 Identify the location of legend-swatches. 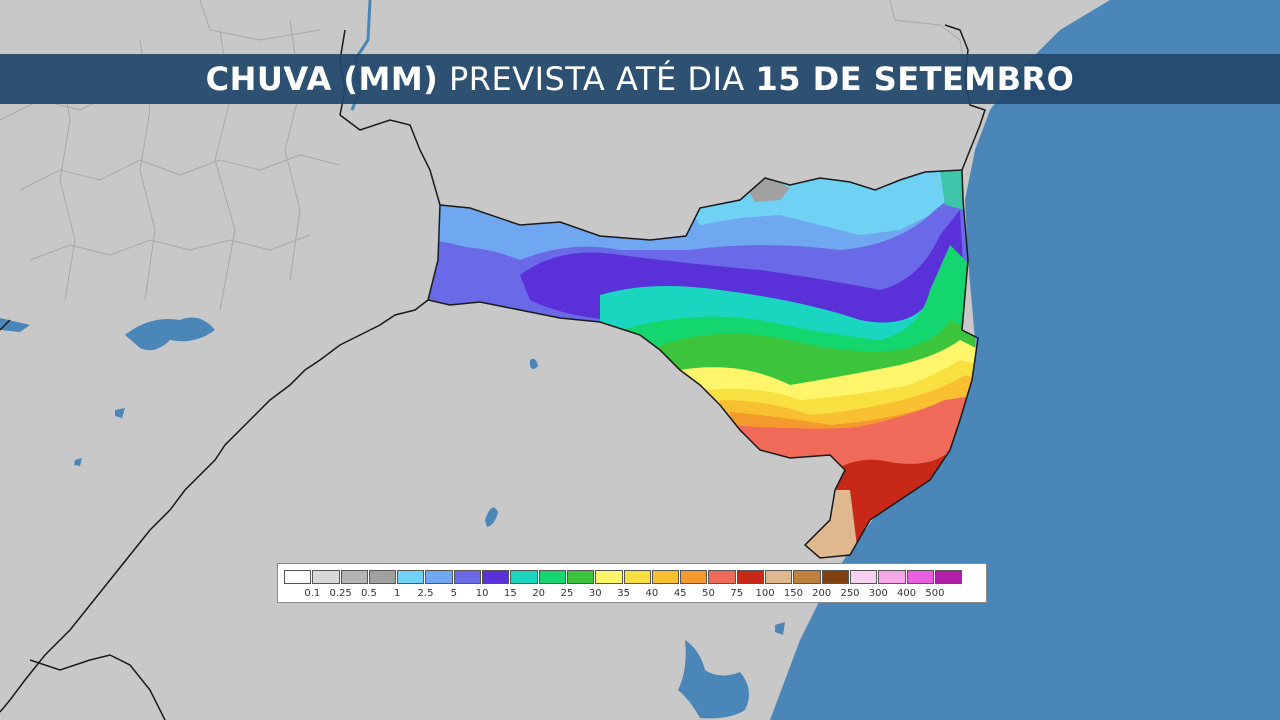
(623, 577).